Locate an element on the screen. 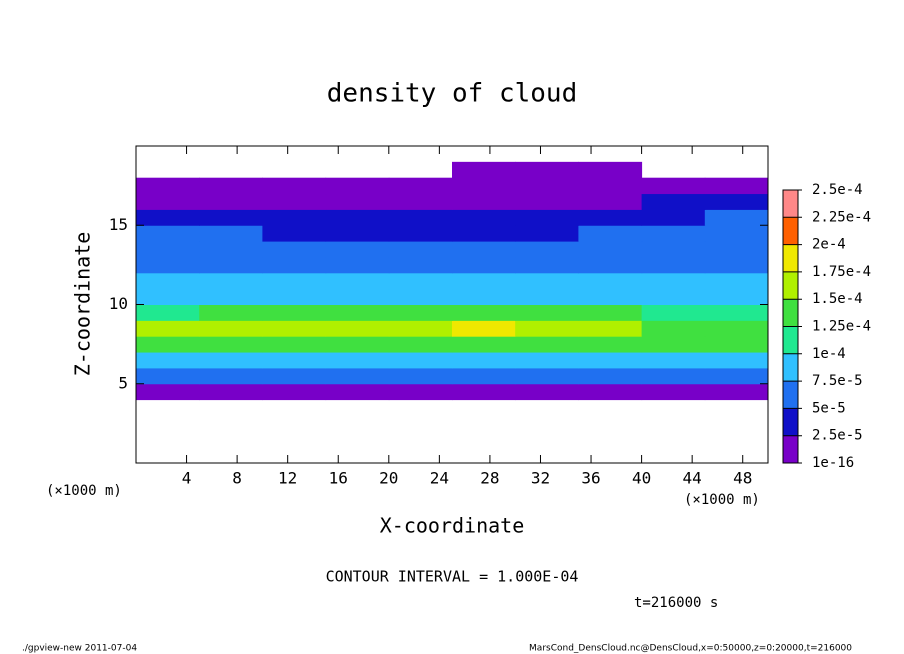 The height and width of the screenshot is (654, 904). chart-title: density of cloud is located at coordinates (452, 94).